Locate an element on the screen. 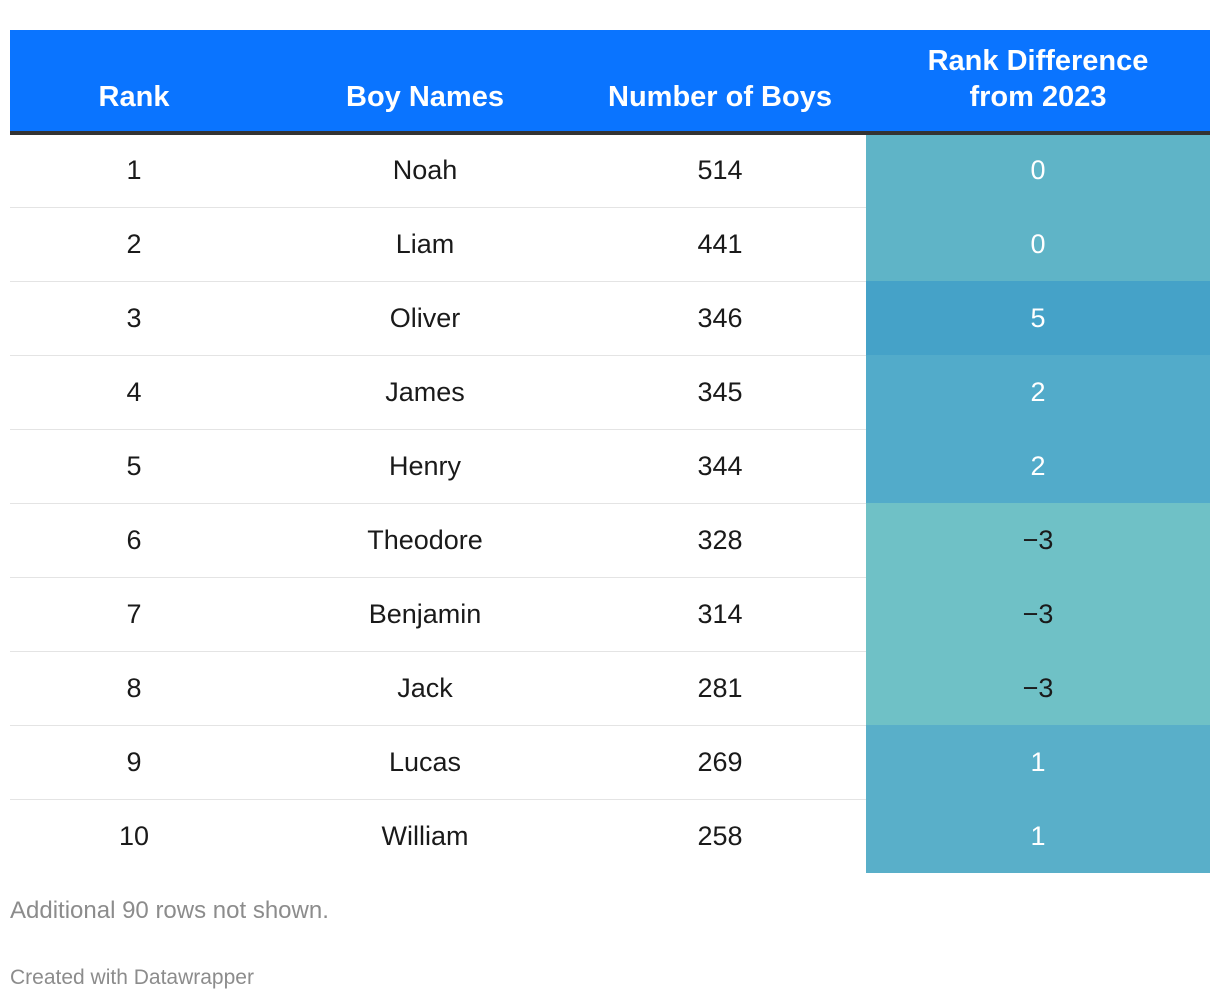 The height and width of the screenshot is (1002, 1220). header-rank-difference: Rank Difference from 2023 is located at coordinates (1038, 82).